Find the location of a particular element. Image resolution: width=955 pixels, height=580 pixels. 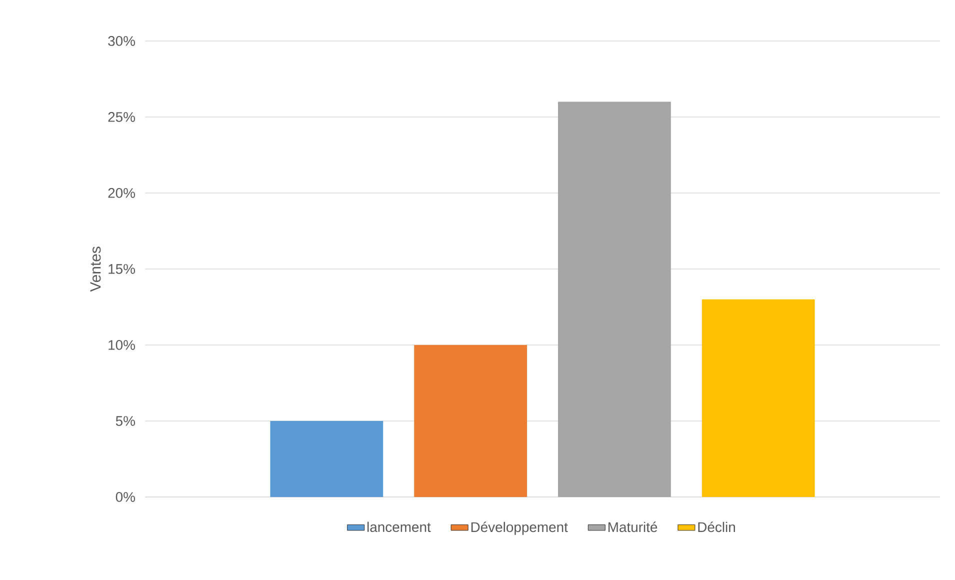

legend-label: Déclin is located at coordinates (716, 527).